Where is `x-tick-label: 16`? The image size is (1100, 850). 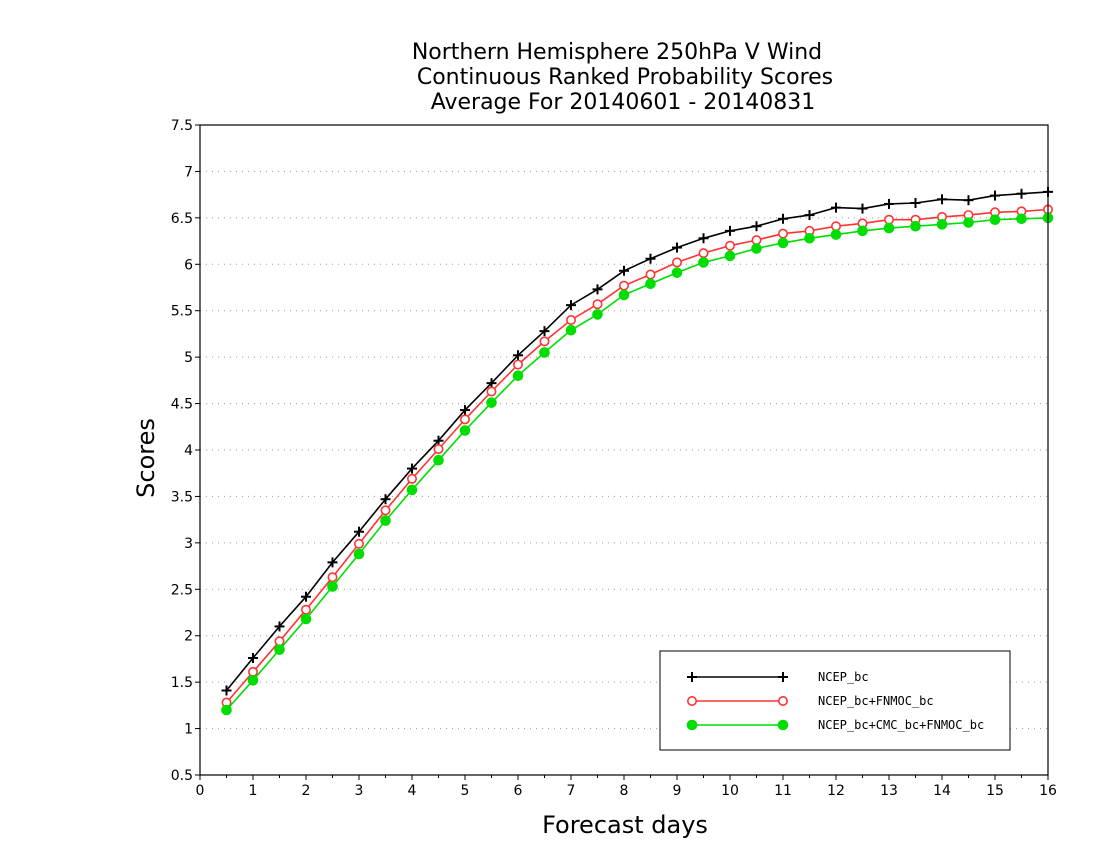 x-tick-label: 16 is located at coordinates (1048, 791).